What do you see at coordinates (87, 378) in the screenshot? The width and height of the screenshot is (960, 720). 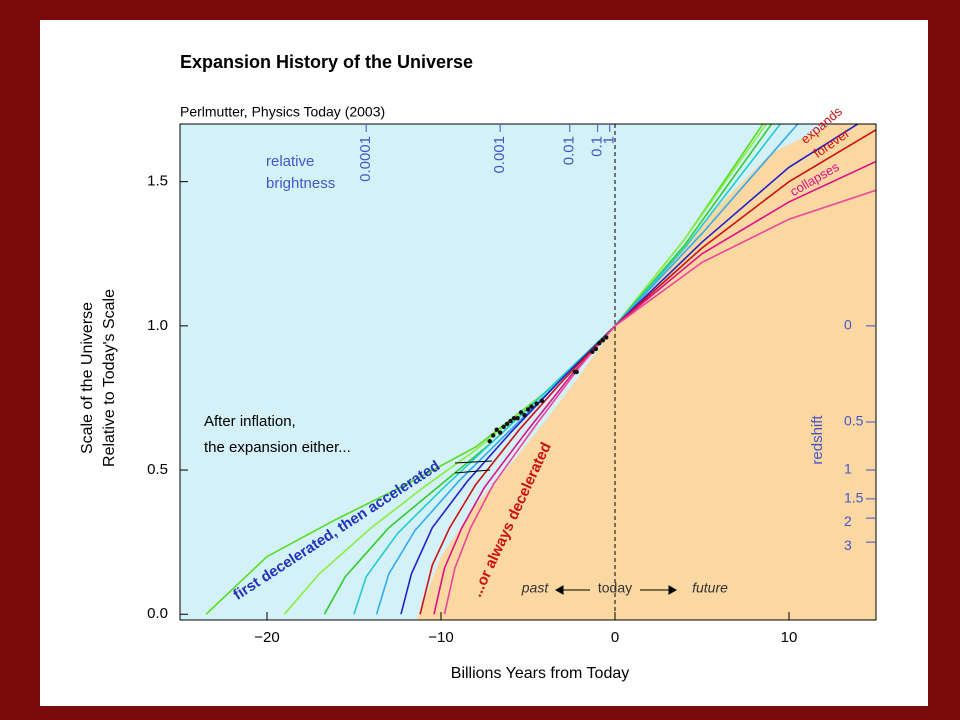 I see `y-axis-label: Scale of the Universe` at bounding box center [87, 378].